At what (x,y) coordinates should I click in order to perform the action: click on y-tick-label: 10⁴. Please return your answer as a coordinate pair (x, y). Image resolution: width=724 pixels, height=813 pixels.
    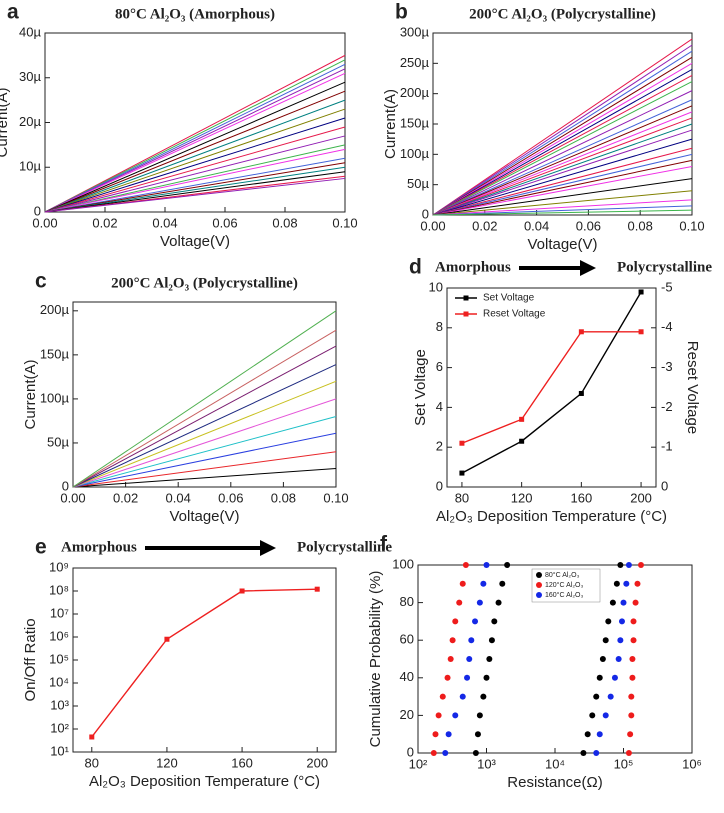
    Looking at the image, I should click on (59, 681).